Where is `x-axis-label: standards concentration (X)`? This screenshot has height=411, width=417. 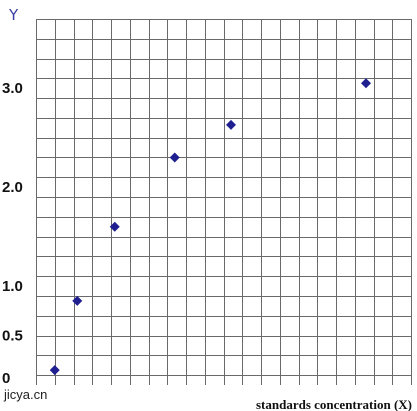 x-axis-label: standards concentration (X) is located at coordinates (334, 404).